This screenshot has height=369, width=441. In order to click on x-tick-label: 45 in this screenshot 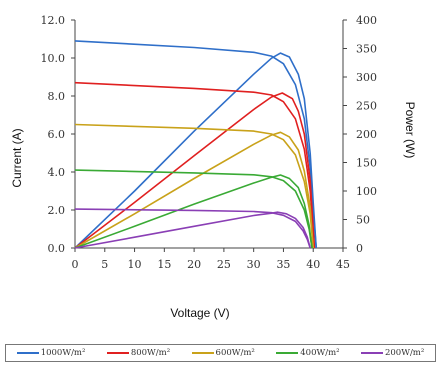, I will do `click(343, 264)`.